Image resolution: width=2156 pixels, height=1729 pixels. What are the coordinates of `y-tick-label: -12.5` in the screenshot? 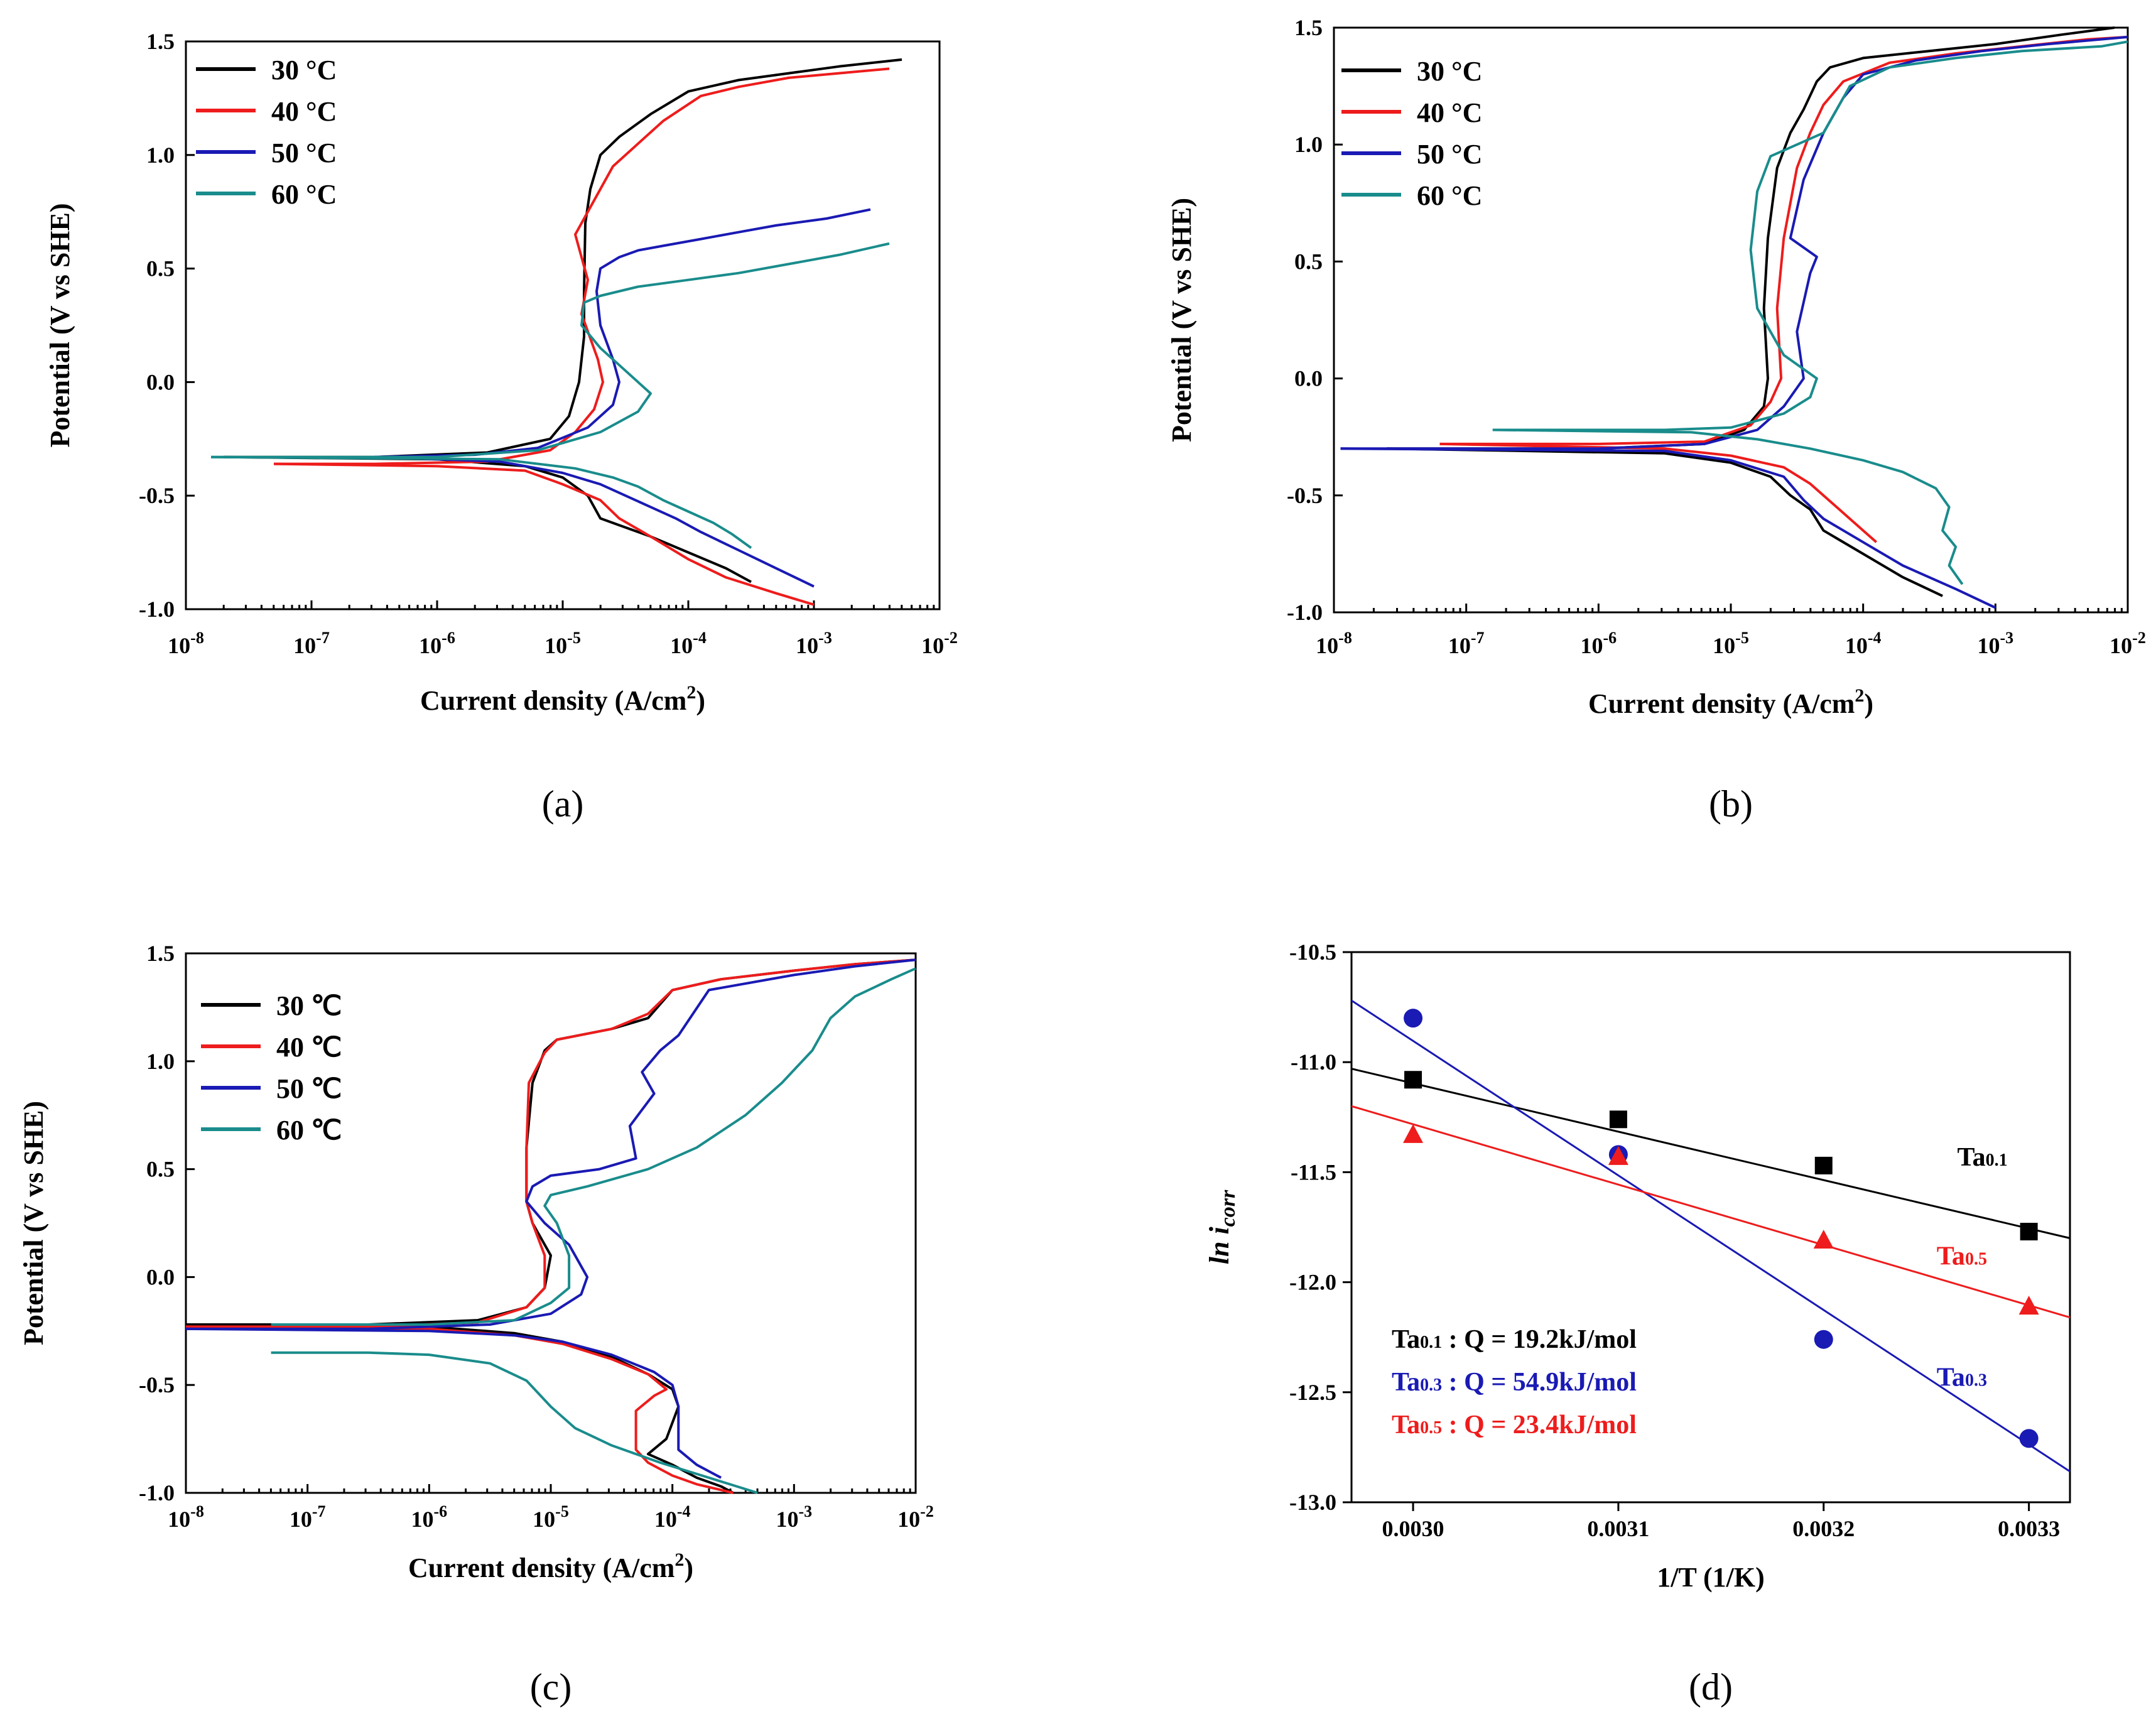 It's located at (1312, 1392).